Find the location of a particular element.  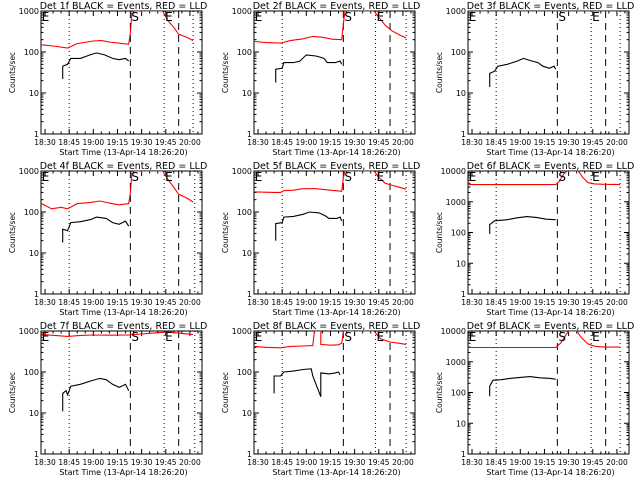

panel-title: Det 5f BLACK = Events, RED = LLD is located at coordinates (337, 166).